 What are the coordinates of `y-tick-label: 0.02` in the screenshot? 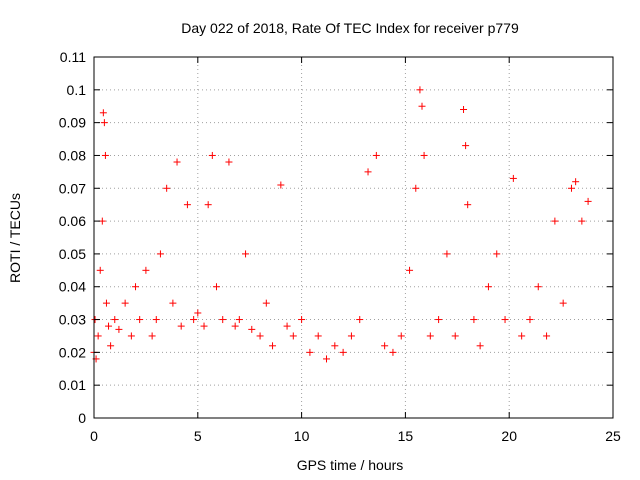 It's located at (72, 352).